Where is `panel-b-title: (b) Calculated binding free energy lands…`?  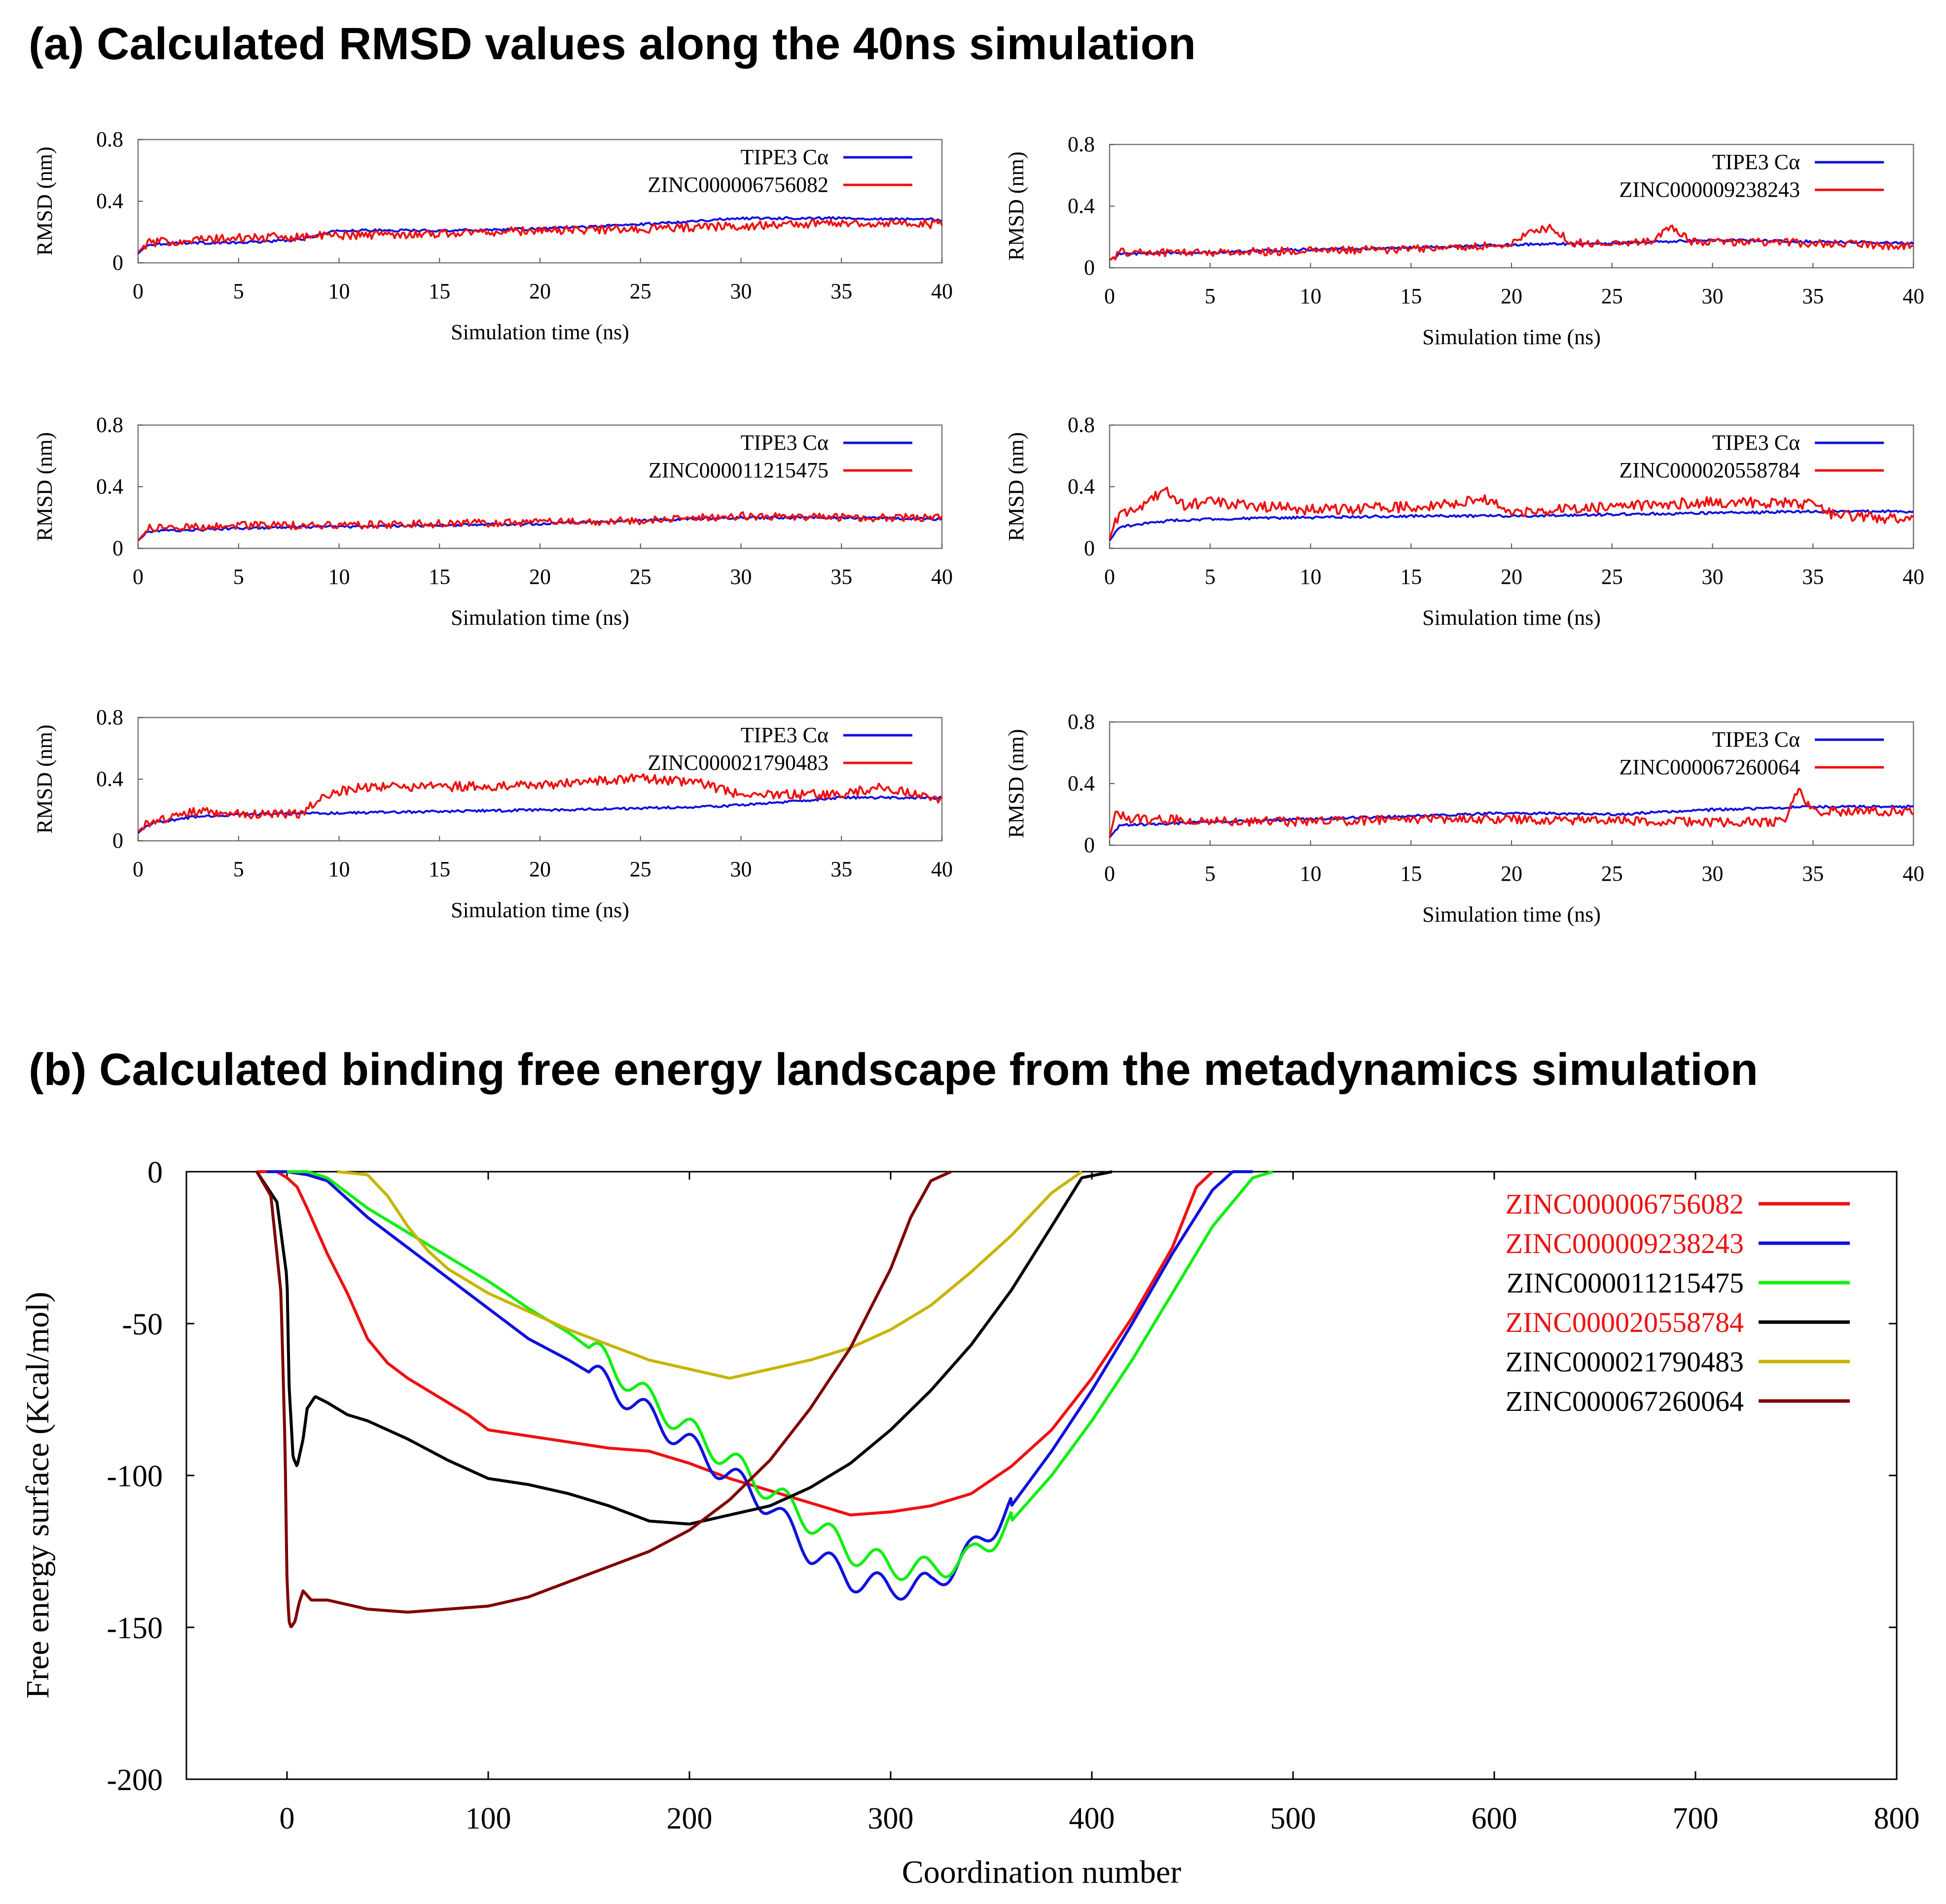
panel-b-title: (b) Calculated binding free energy lands… is located at coordinates (894, 1069).